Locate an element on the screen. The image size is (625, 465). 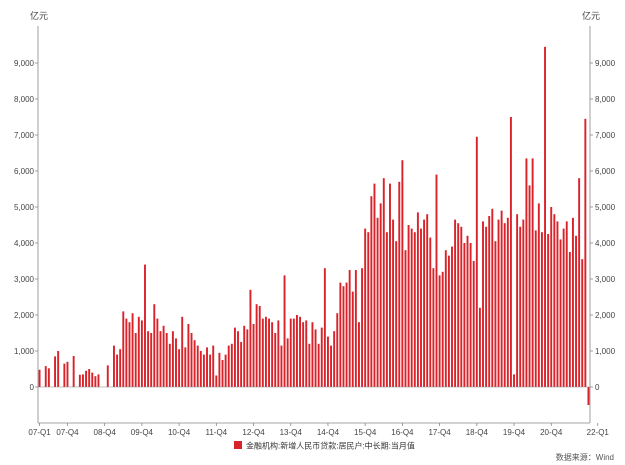
y-tick-label-left: 6,000 is located at coordinates (24, 171).